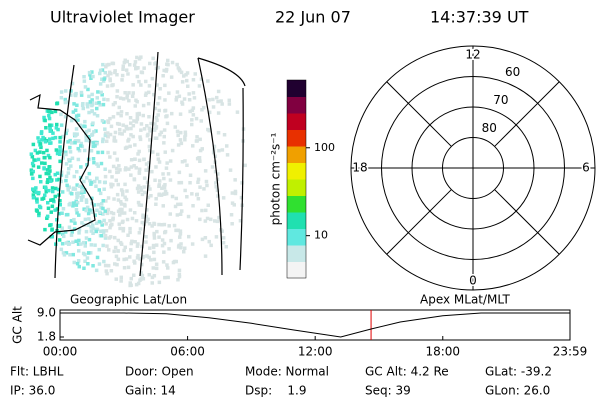 This screenshot has width=600, height=400. What do you see at coordinates (388, 391) in the screenshot?
I see `status-field: Seq: 39` at bounding box center [388, 391].